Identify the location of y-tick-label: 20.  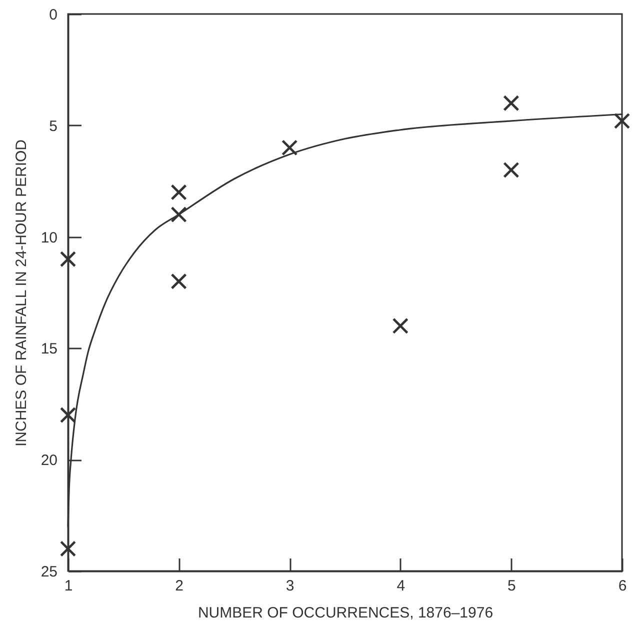
(49, 461).